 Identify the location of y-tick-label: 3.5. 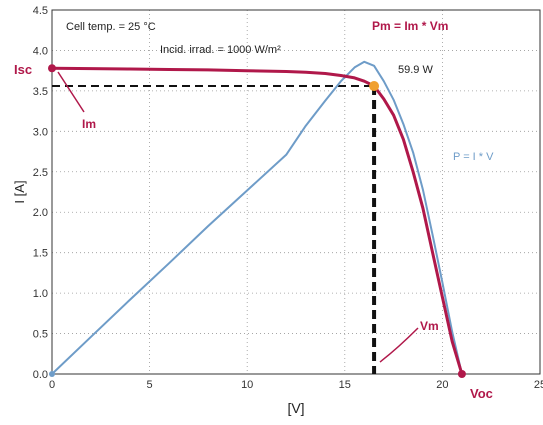
(40, 92).